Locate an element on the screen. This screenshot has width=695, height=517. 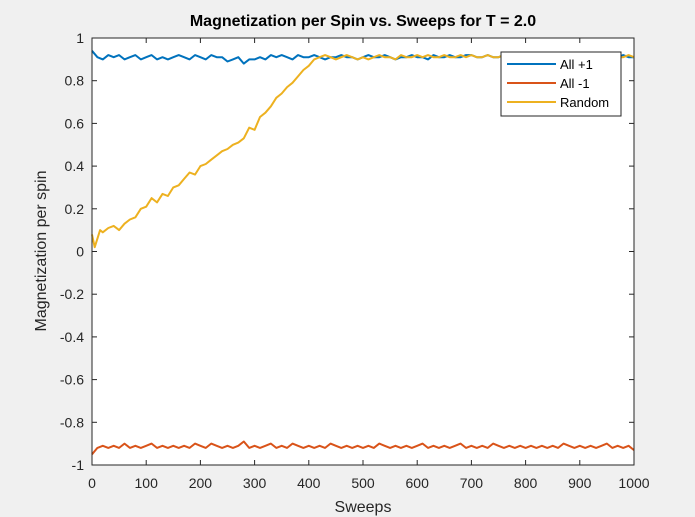
y-tick-label: 0.2 is located at coordinates (75, 209).